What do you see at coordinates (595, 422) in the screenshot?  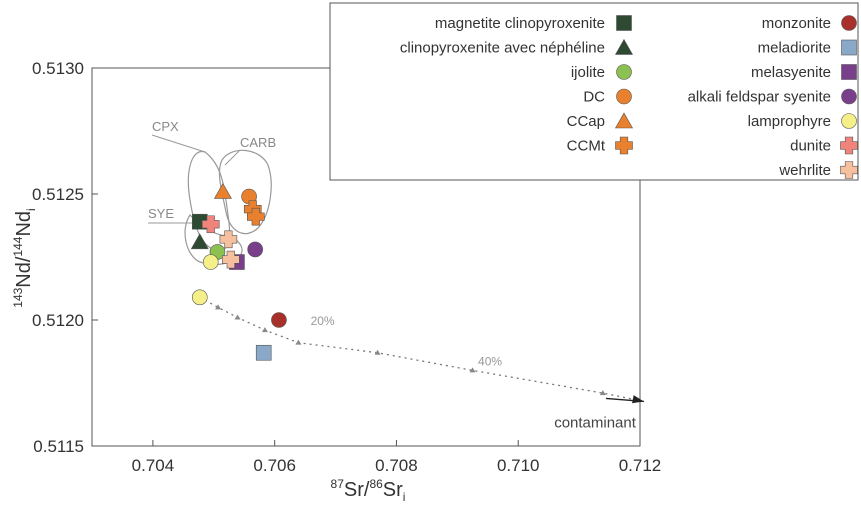 I see `contaminant-label: contaminant` at bounding box center [595, 422].